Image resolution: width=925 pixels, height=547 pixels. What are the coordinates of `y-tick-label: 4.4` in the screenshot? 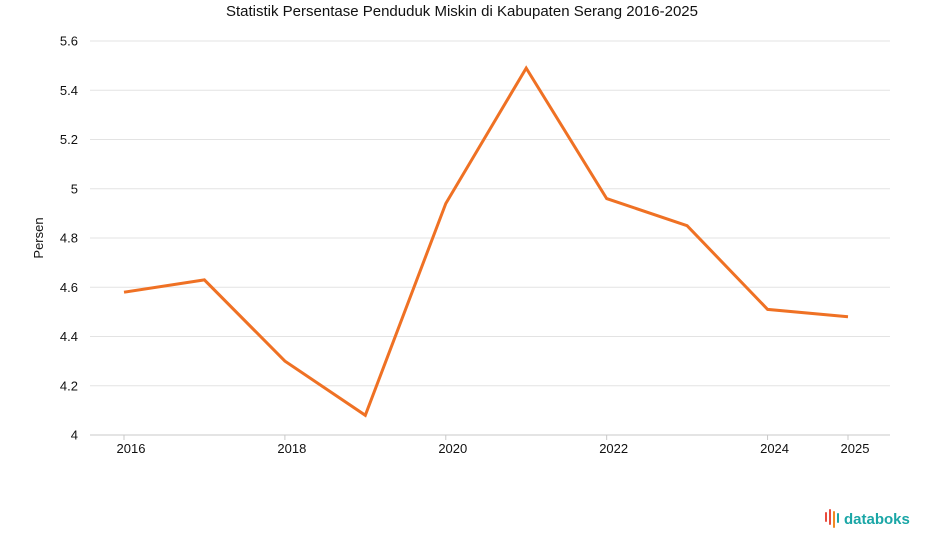 It's located at (69, 336).